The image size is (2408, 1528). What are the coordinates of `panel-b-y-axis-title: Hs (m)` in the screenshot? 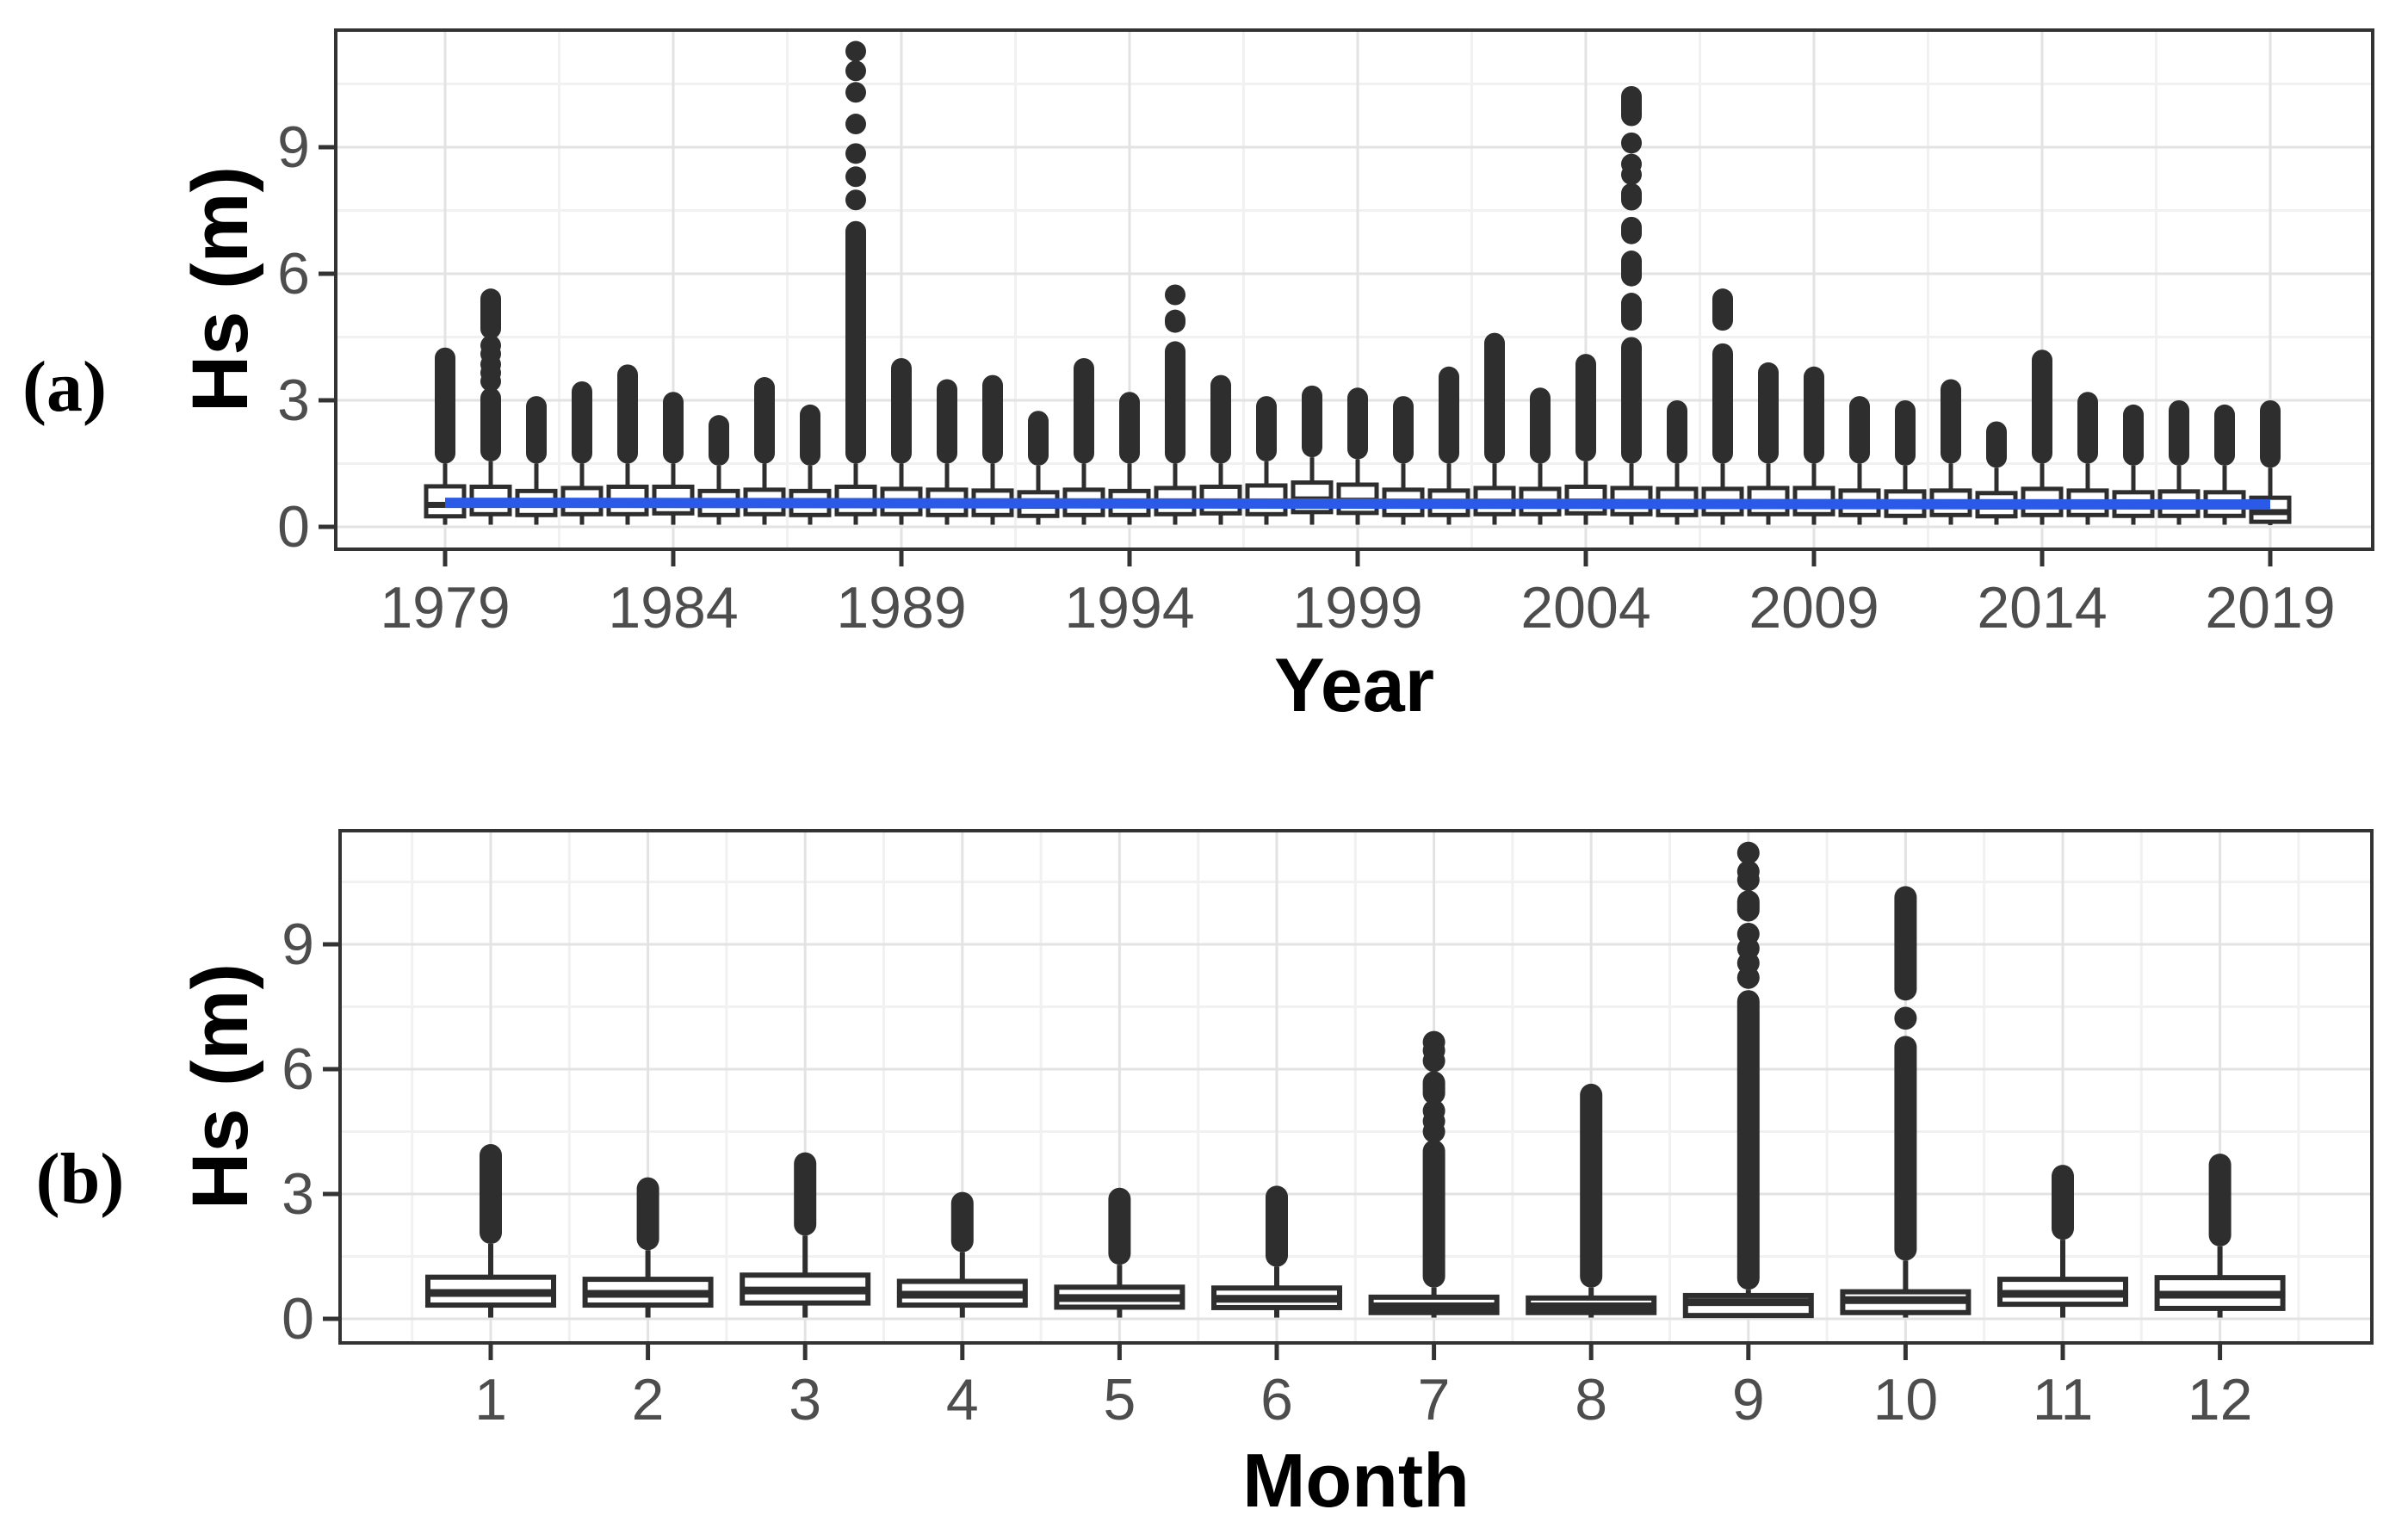 It's located at (220, 1086).